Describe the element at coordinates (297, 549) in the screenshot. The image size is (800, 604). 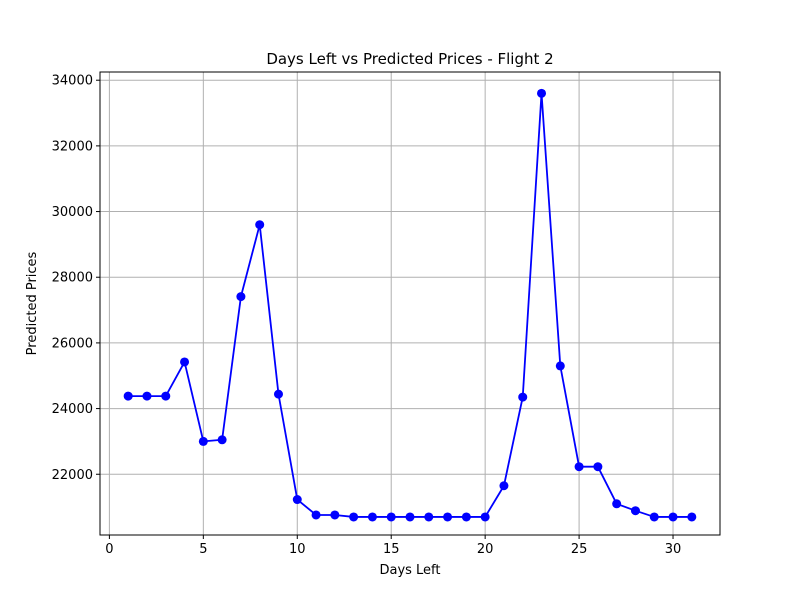
I see `x-tick-label: 10` at that location.